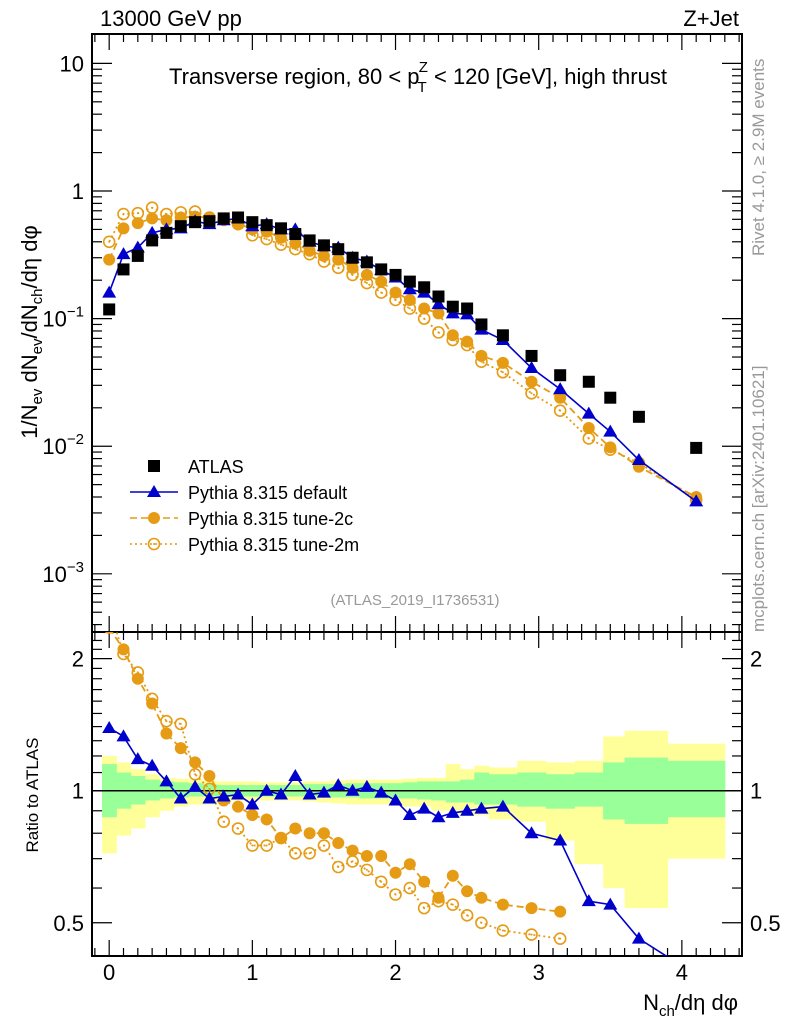 The height and width of the screenshot is (1024, 786). Describe the element at coordinates (31, 331) in the screenshot. I see `y-axis-title: 1/Nev dNev/dNch/dη dφ` at that location.